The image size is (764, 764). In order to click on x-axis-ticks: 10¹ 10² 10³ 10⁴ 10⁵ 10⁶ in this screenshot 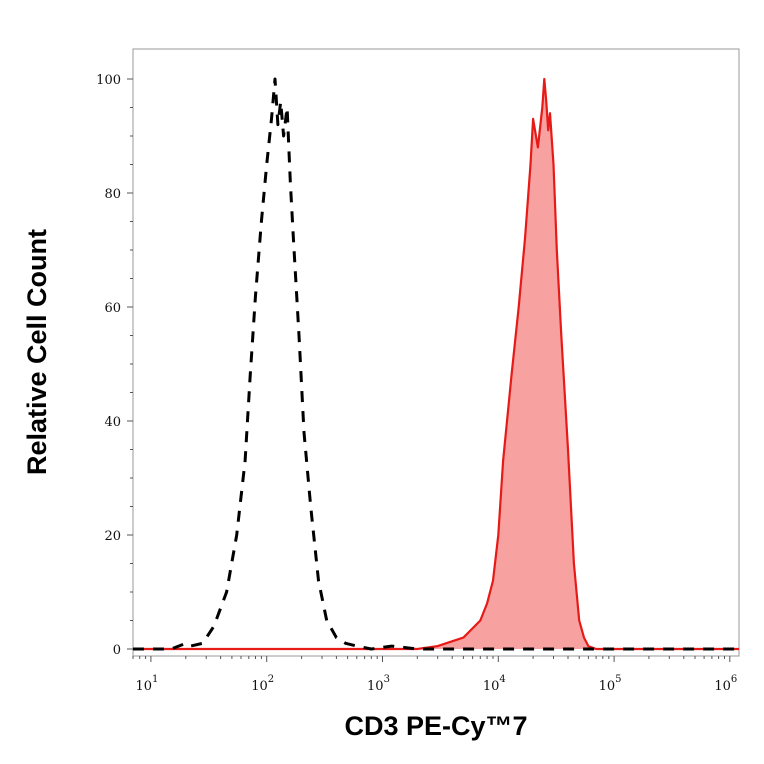, I will do `click(434, 675)`.